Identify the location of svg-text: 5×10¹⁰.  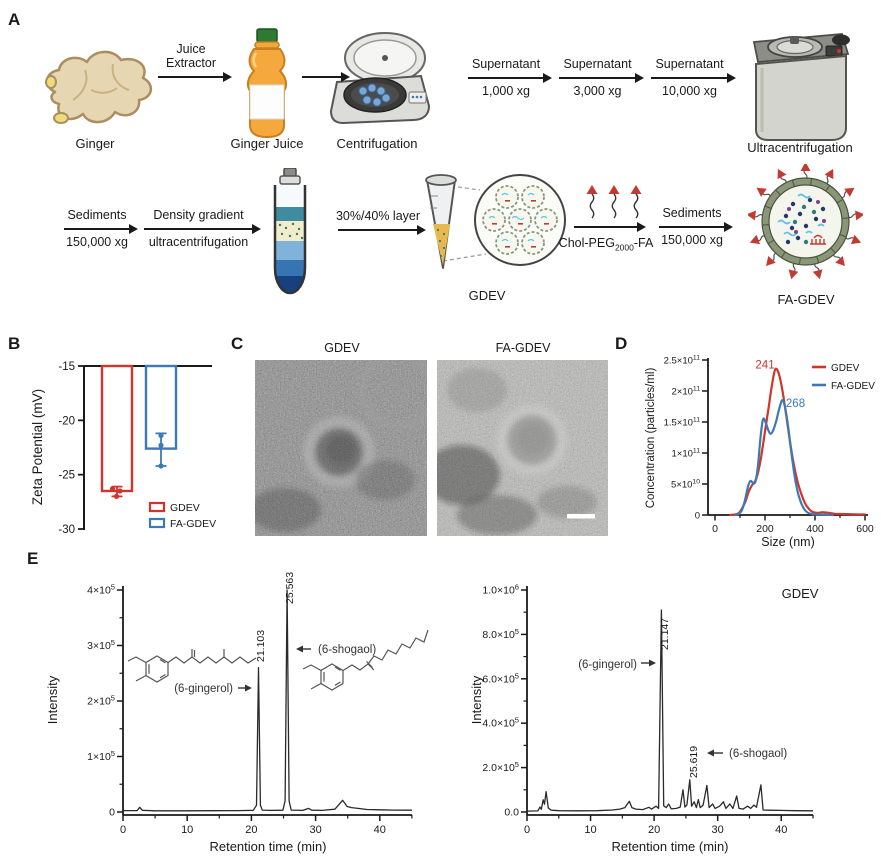
(685, 485).